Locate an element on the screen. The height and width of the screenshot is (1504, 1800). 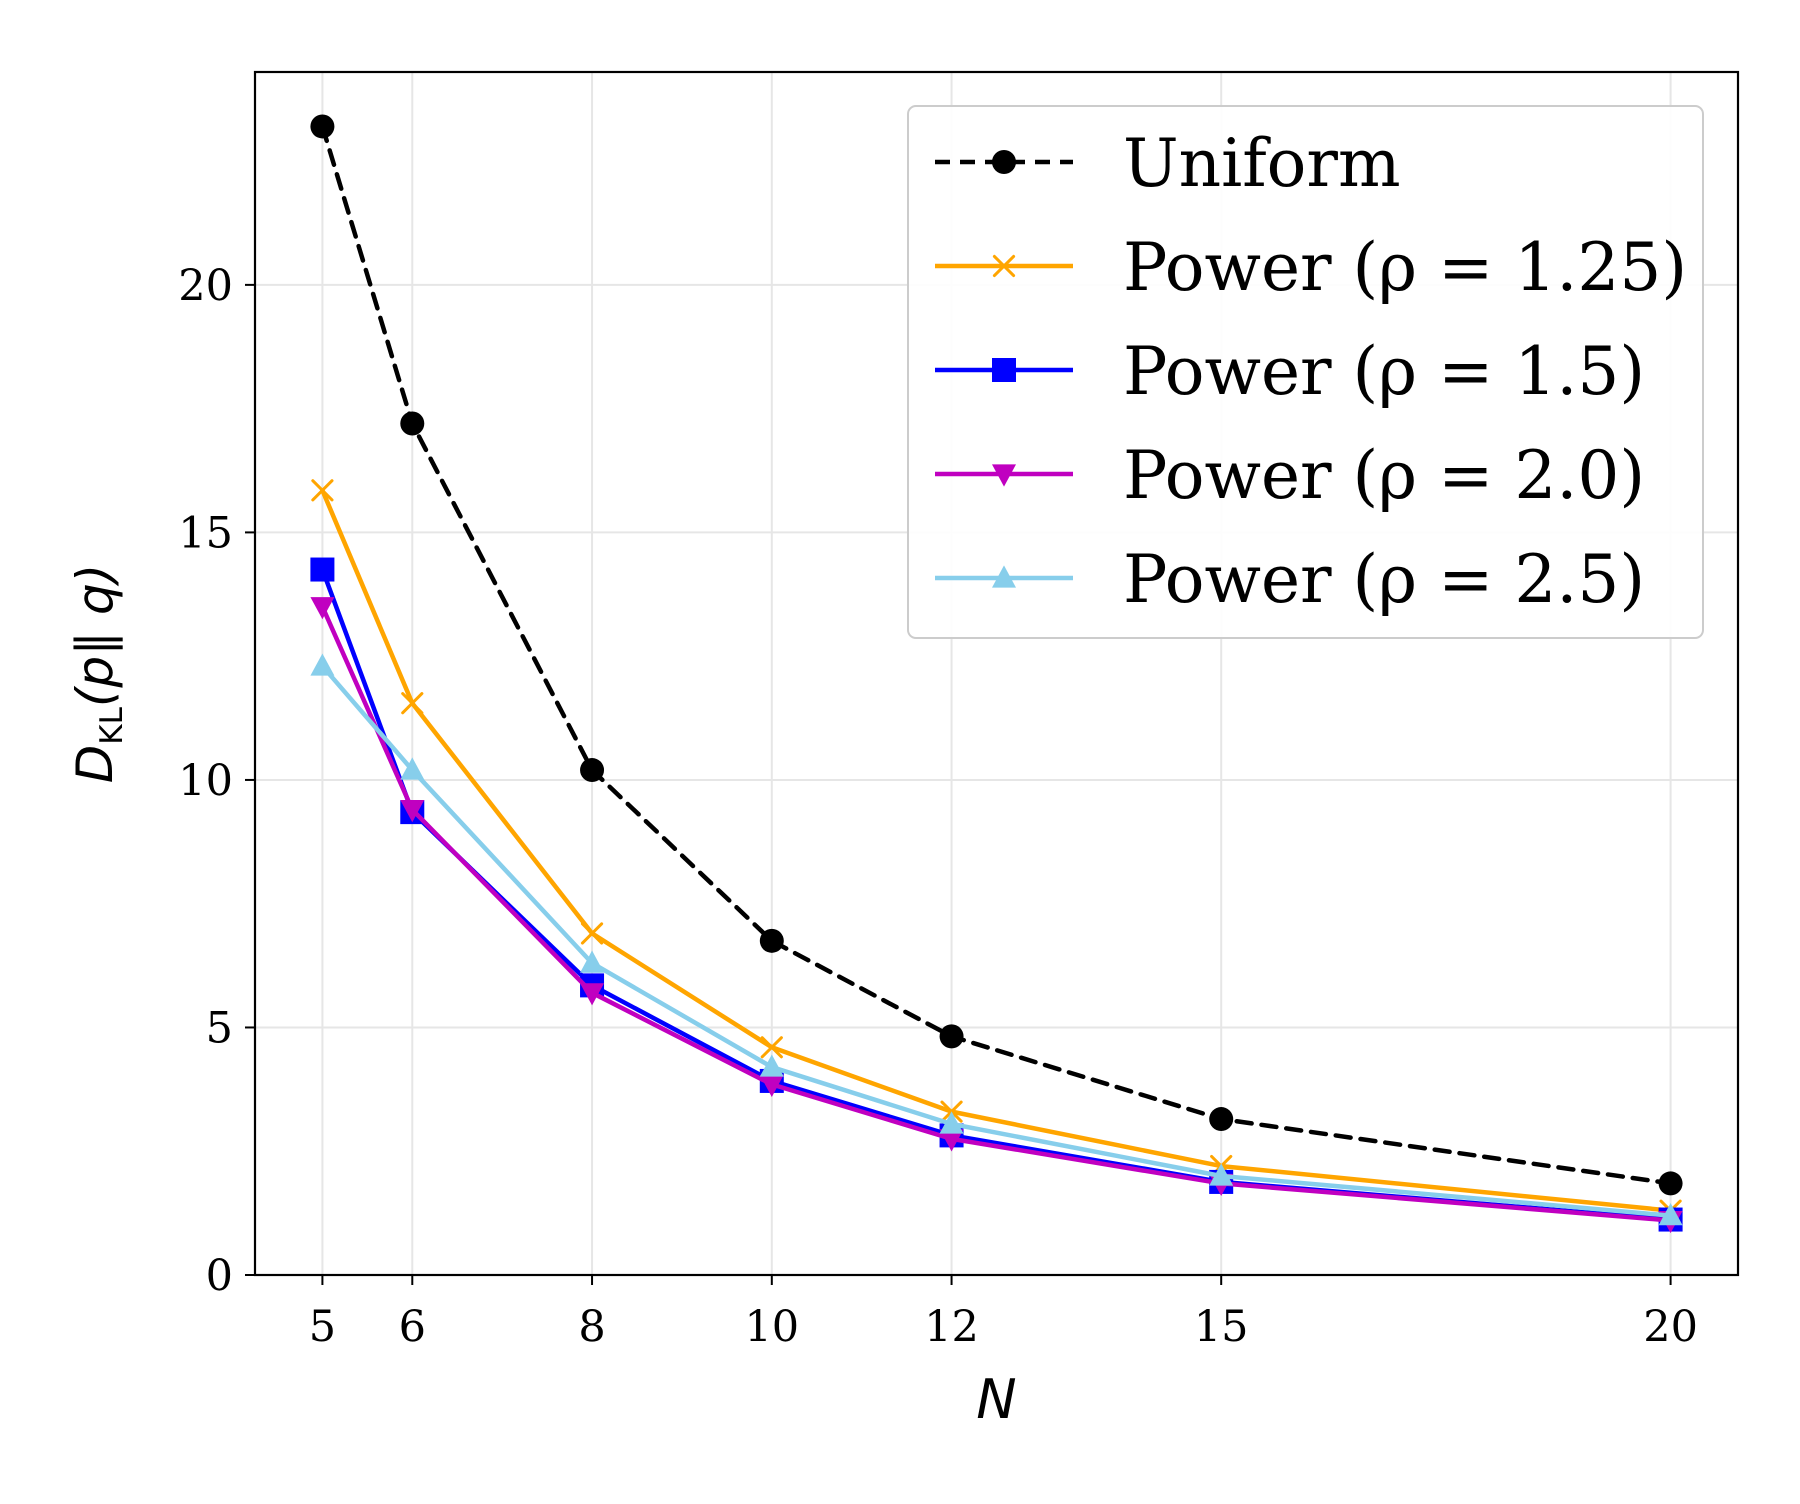
y-tick-label: 10 is located at coordinates (205, 781).